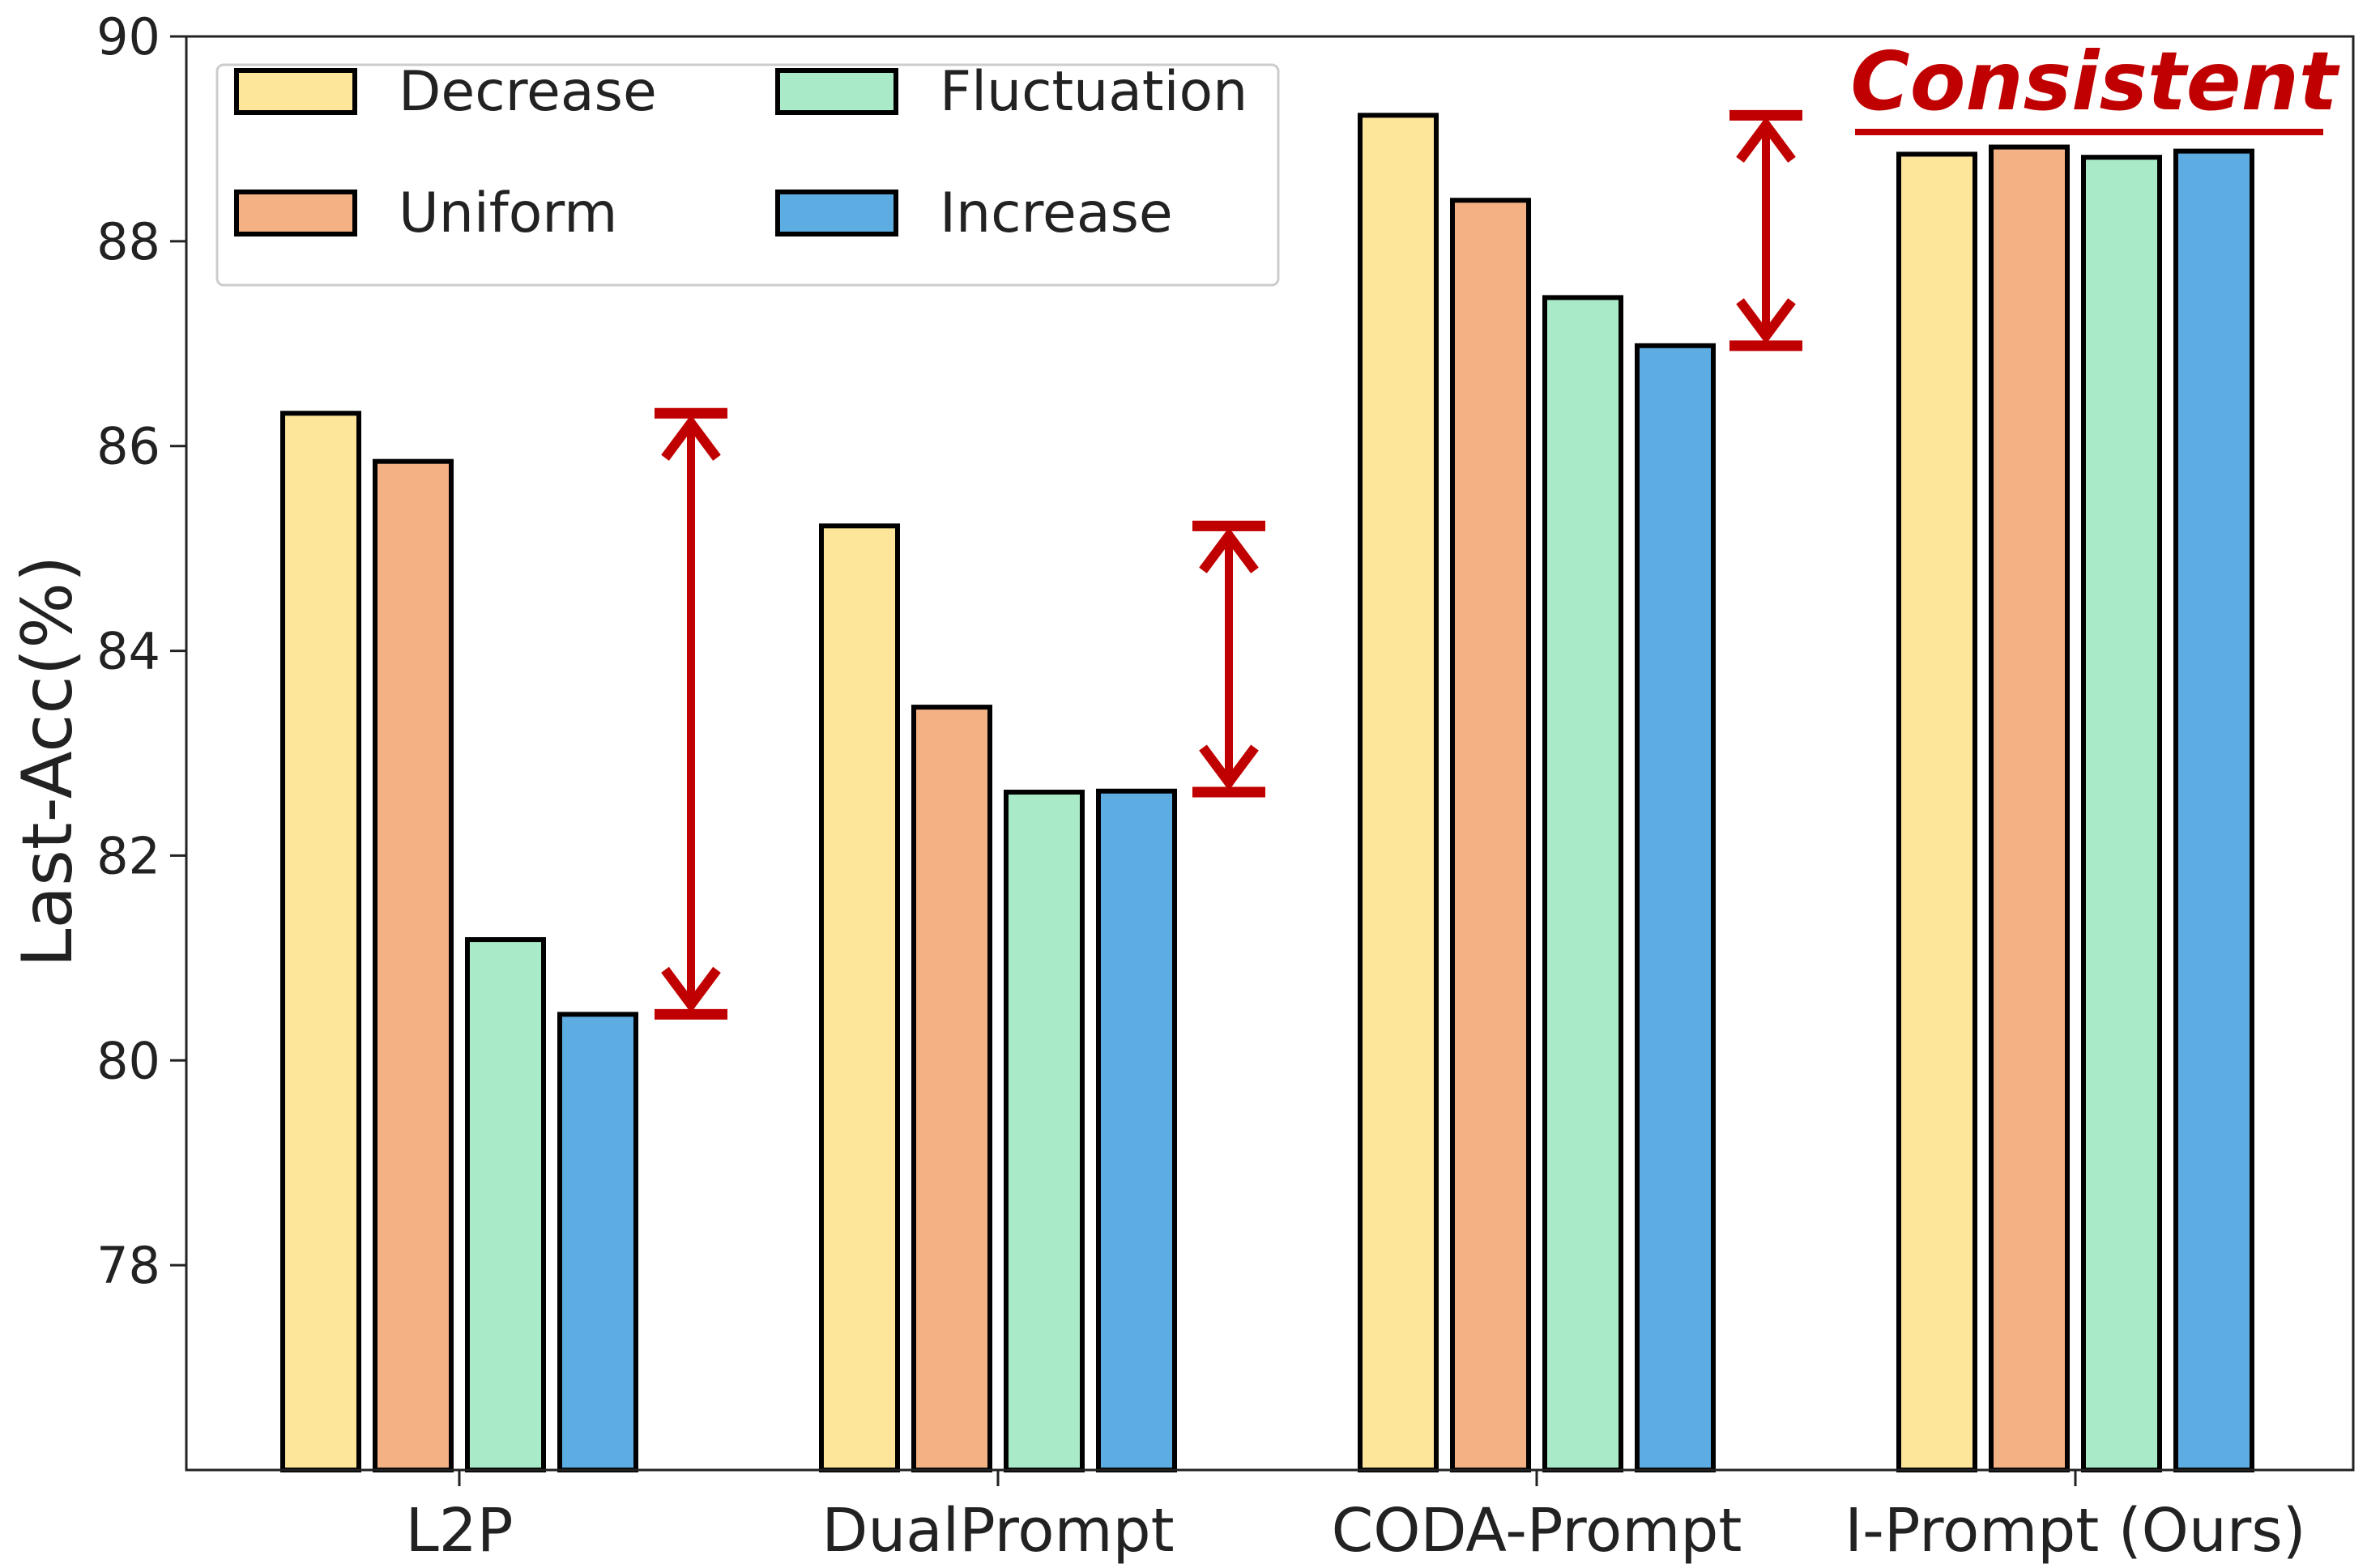 This screenshot has width=2367, height=1568. I want to click on y-tick-label: 80, so click(128, 1060).